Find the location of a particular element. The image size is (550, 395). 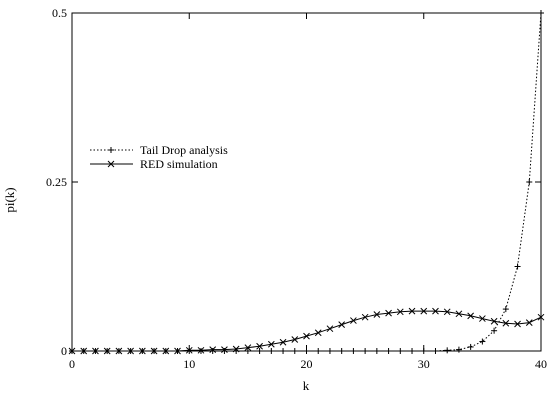

y-tick-label: 0 is located at coordinates (64, 351).